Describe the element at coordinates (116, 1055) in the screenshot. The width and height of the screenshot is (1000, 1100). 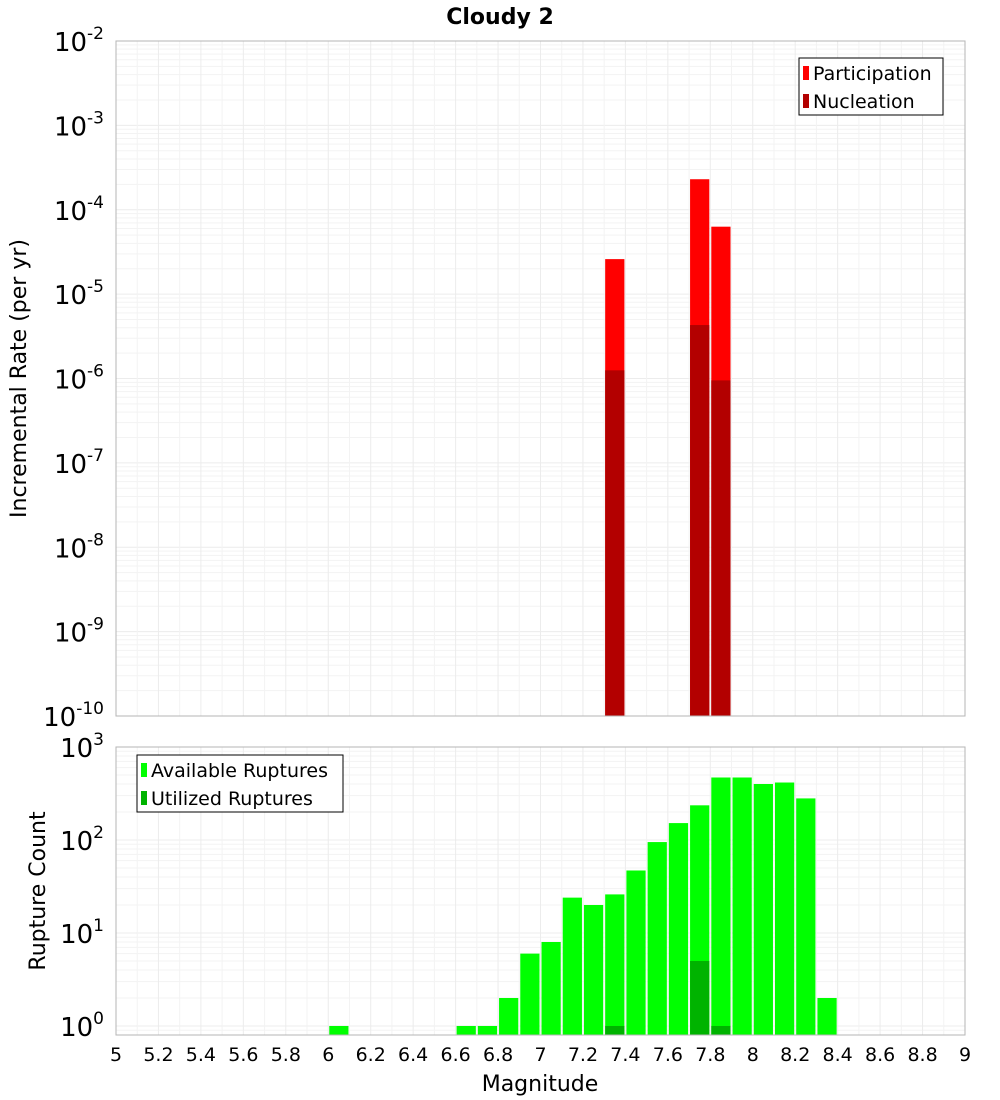
I see `x-tick-label: 5` at that location.